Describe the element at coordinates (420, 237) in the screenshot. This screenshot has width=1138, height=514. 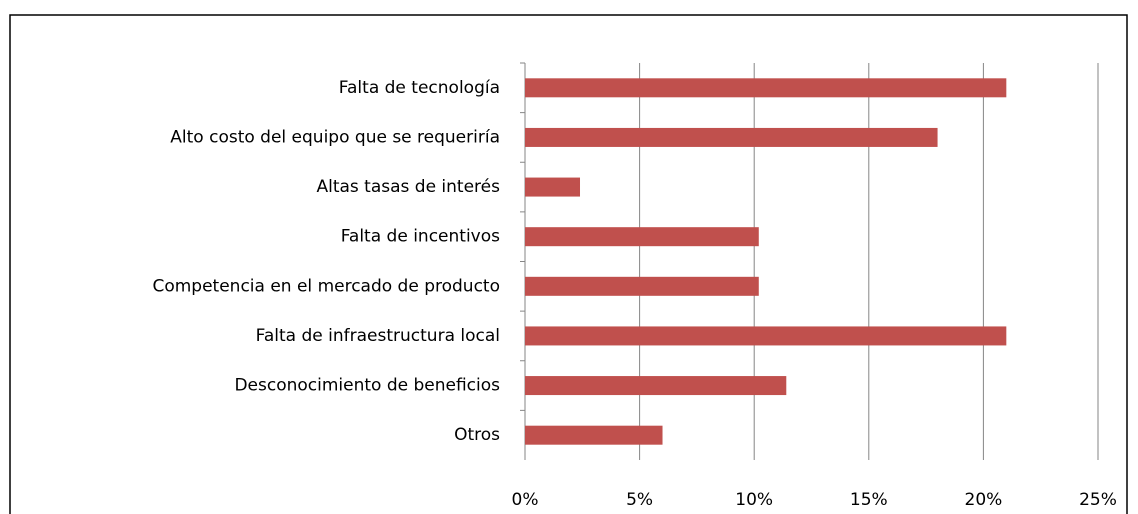
I see `y-tick-label: Falta de incentivos` at that location.